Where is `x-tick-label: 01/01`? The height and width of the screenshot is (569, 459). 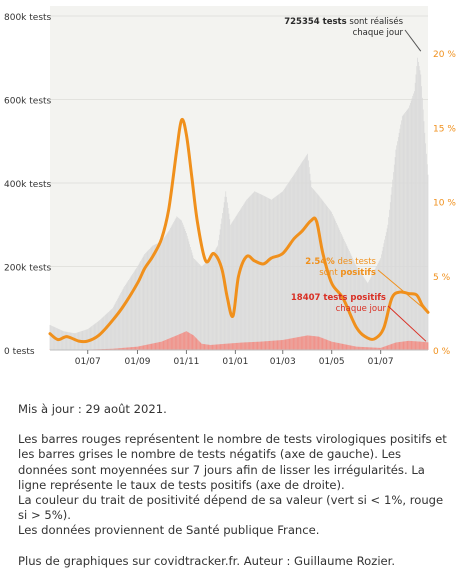 x-tick-label: 01/01 is located at coordinates (235, 362).